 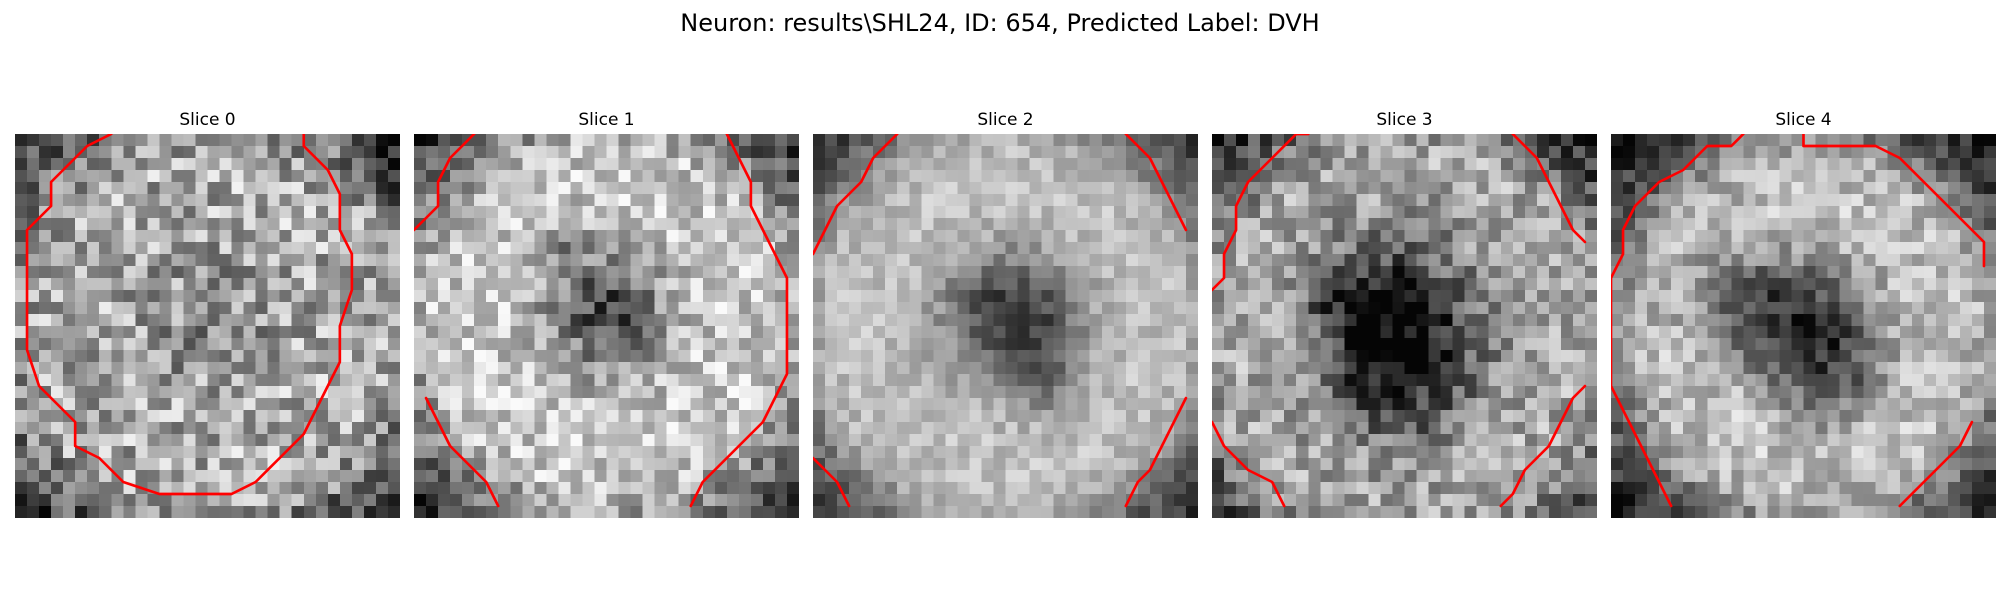 What do you see at coordinates (606, 120) in the screenshot?
I see `slice-title-1: Slice 1` at bounding box center [606, 120].